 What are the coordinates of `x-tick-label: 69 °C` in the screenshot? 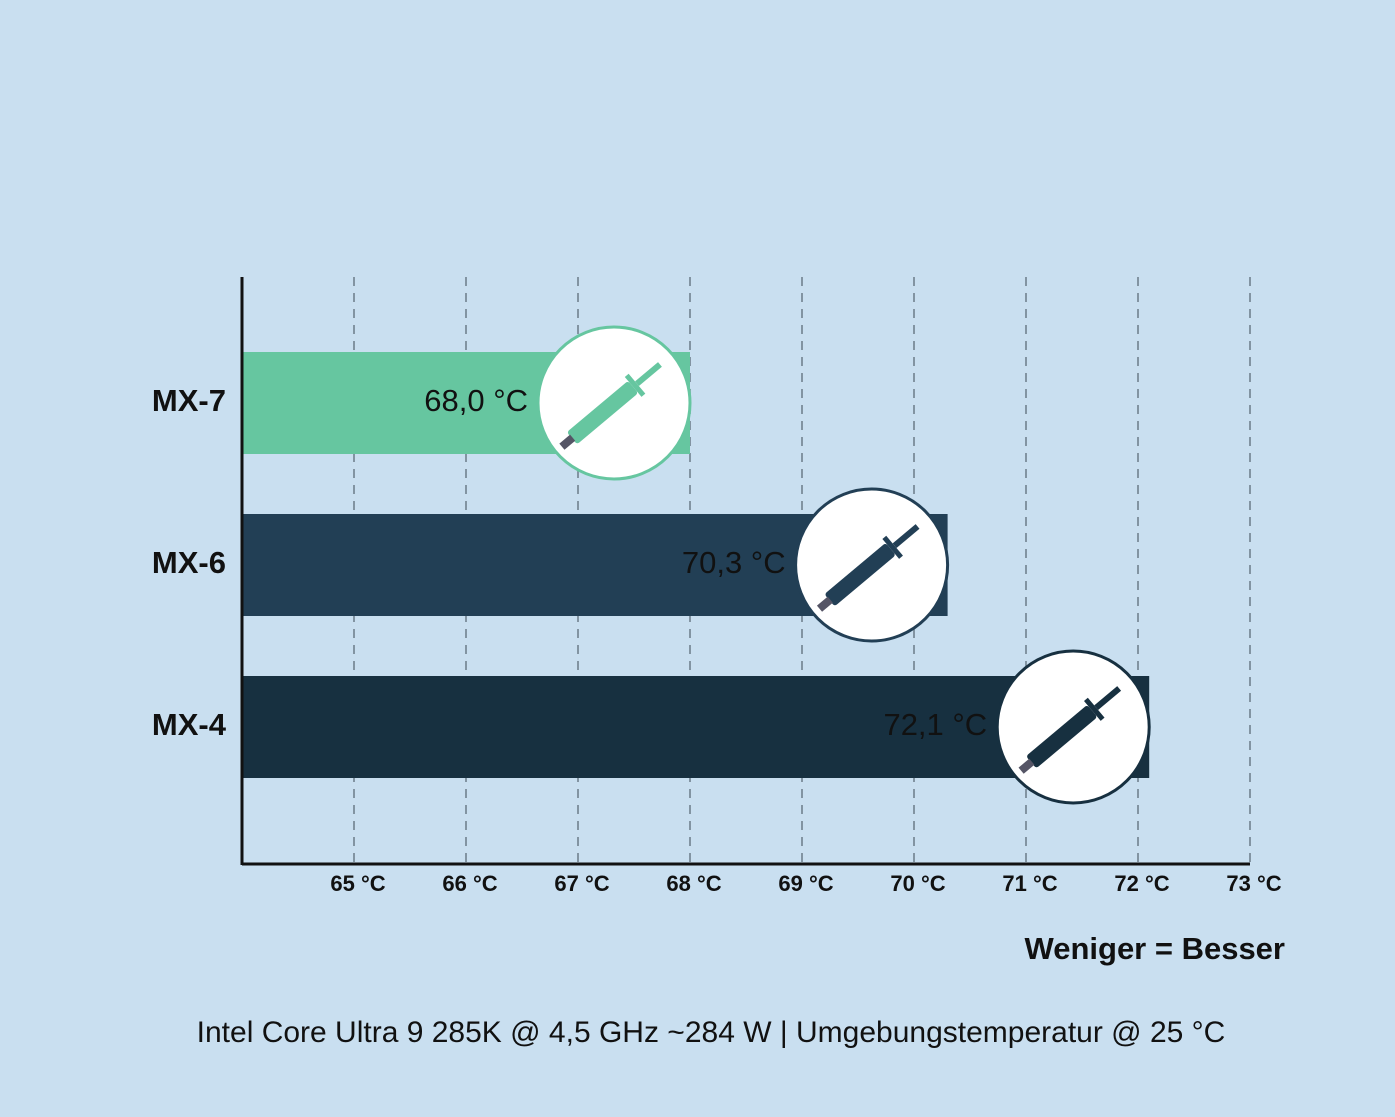 It's located at (805, 883).